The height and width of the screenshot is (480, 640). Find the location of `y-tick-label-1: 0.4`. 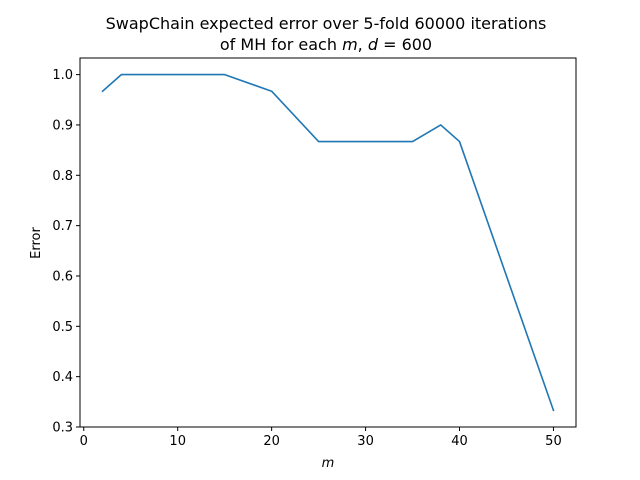

y-tick-label-1: 0.4 is located at coordinates (62, 377).